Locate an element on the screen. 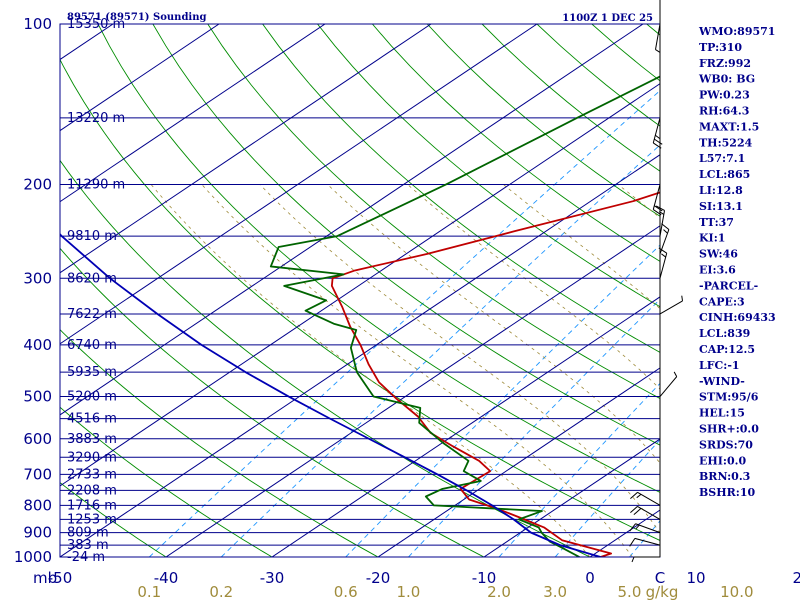 The image size is (800, 600). index-item: WB0: BG is located at coordinates (726, 79).